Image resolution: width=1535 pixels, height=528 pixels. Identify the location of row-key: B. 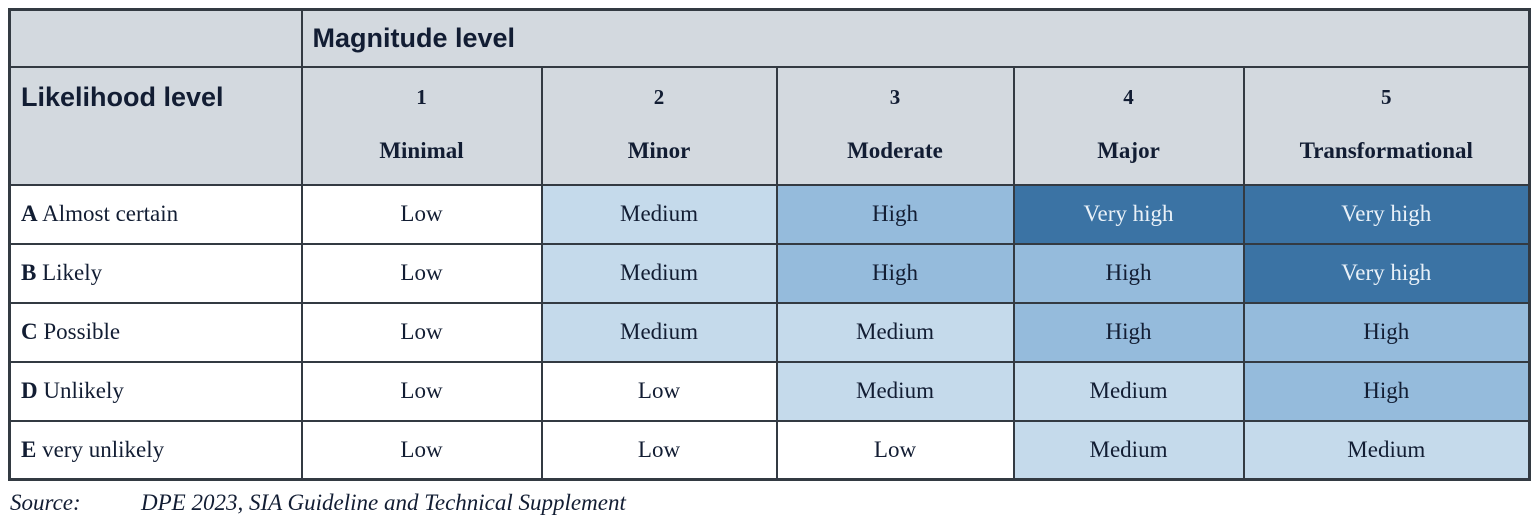
(29, 272).